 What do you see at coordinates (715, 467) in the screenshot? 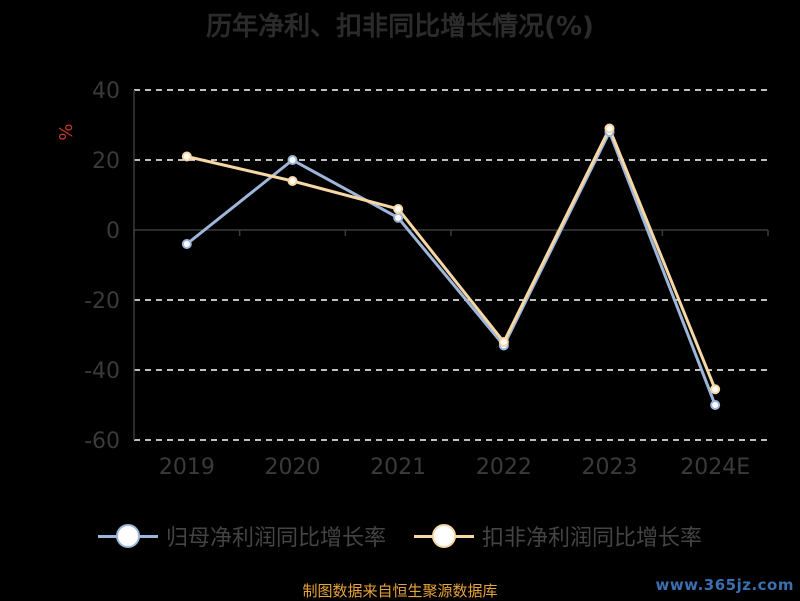
I see `x-tick-label: 2024E` at bounding box center [715, 467].